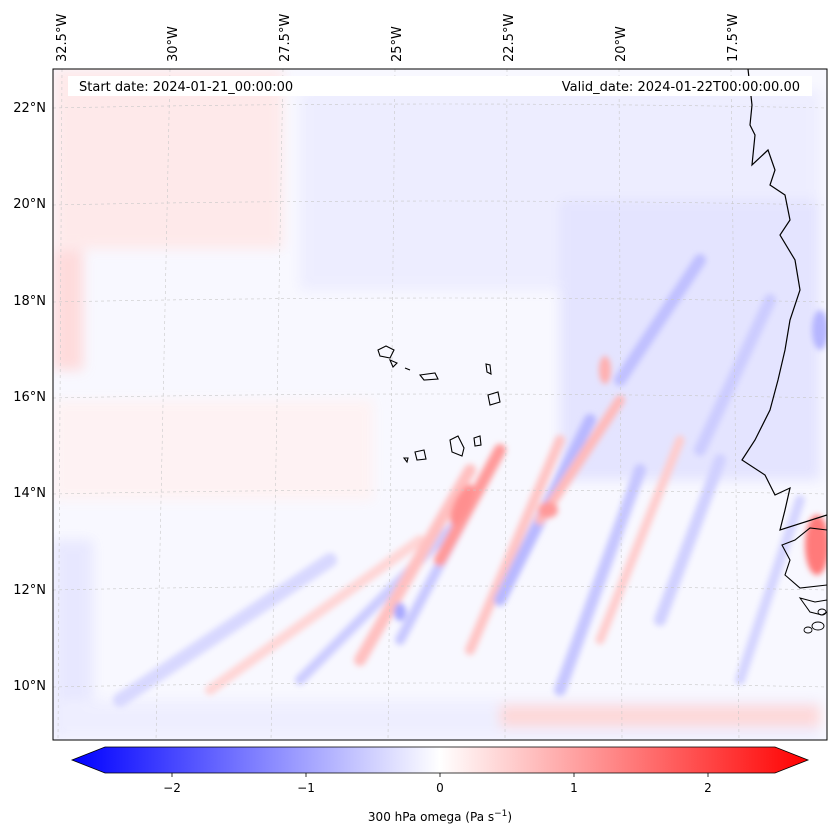  Describe the element at coordinates (431, 817) in the screenshot. I see `colorbar-title-text: 300 hPa omega (Pa s` at that location.